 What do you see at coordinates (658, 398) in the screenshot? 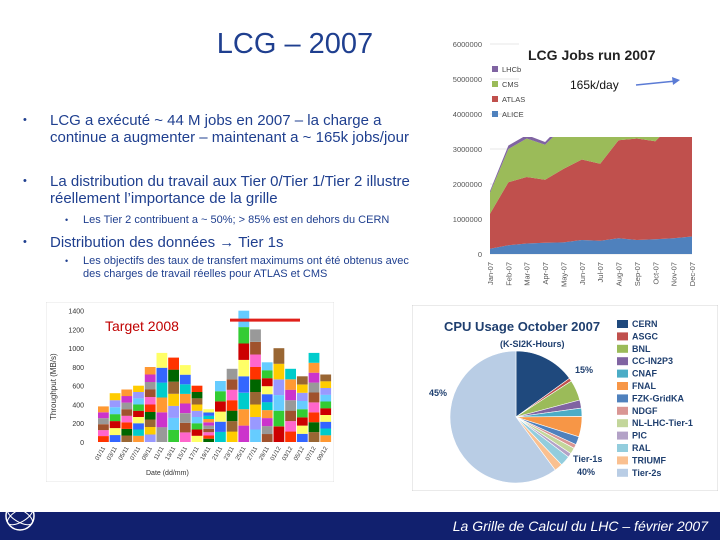
I see `cpu-legend-label: FZK-GridKA` at bounding box center [658, 398].